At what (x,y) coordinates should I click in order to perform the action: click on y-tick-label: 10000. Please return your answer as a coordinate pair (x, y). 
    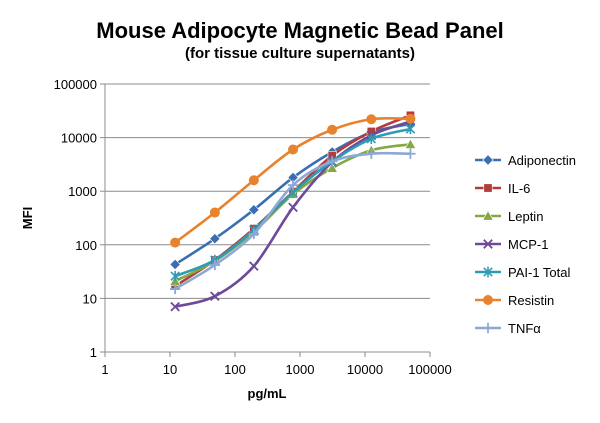
    Looking at the image, I should click on (79, 138).